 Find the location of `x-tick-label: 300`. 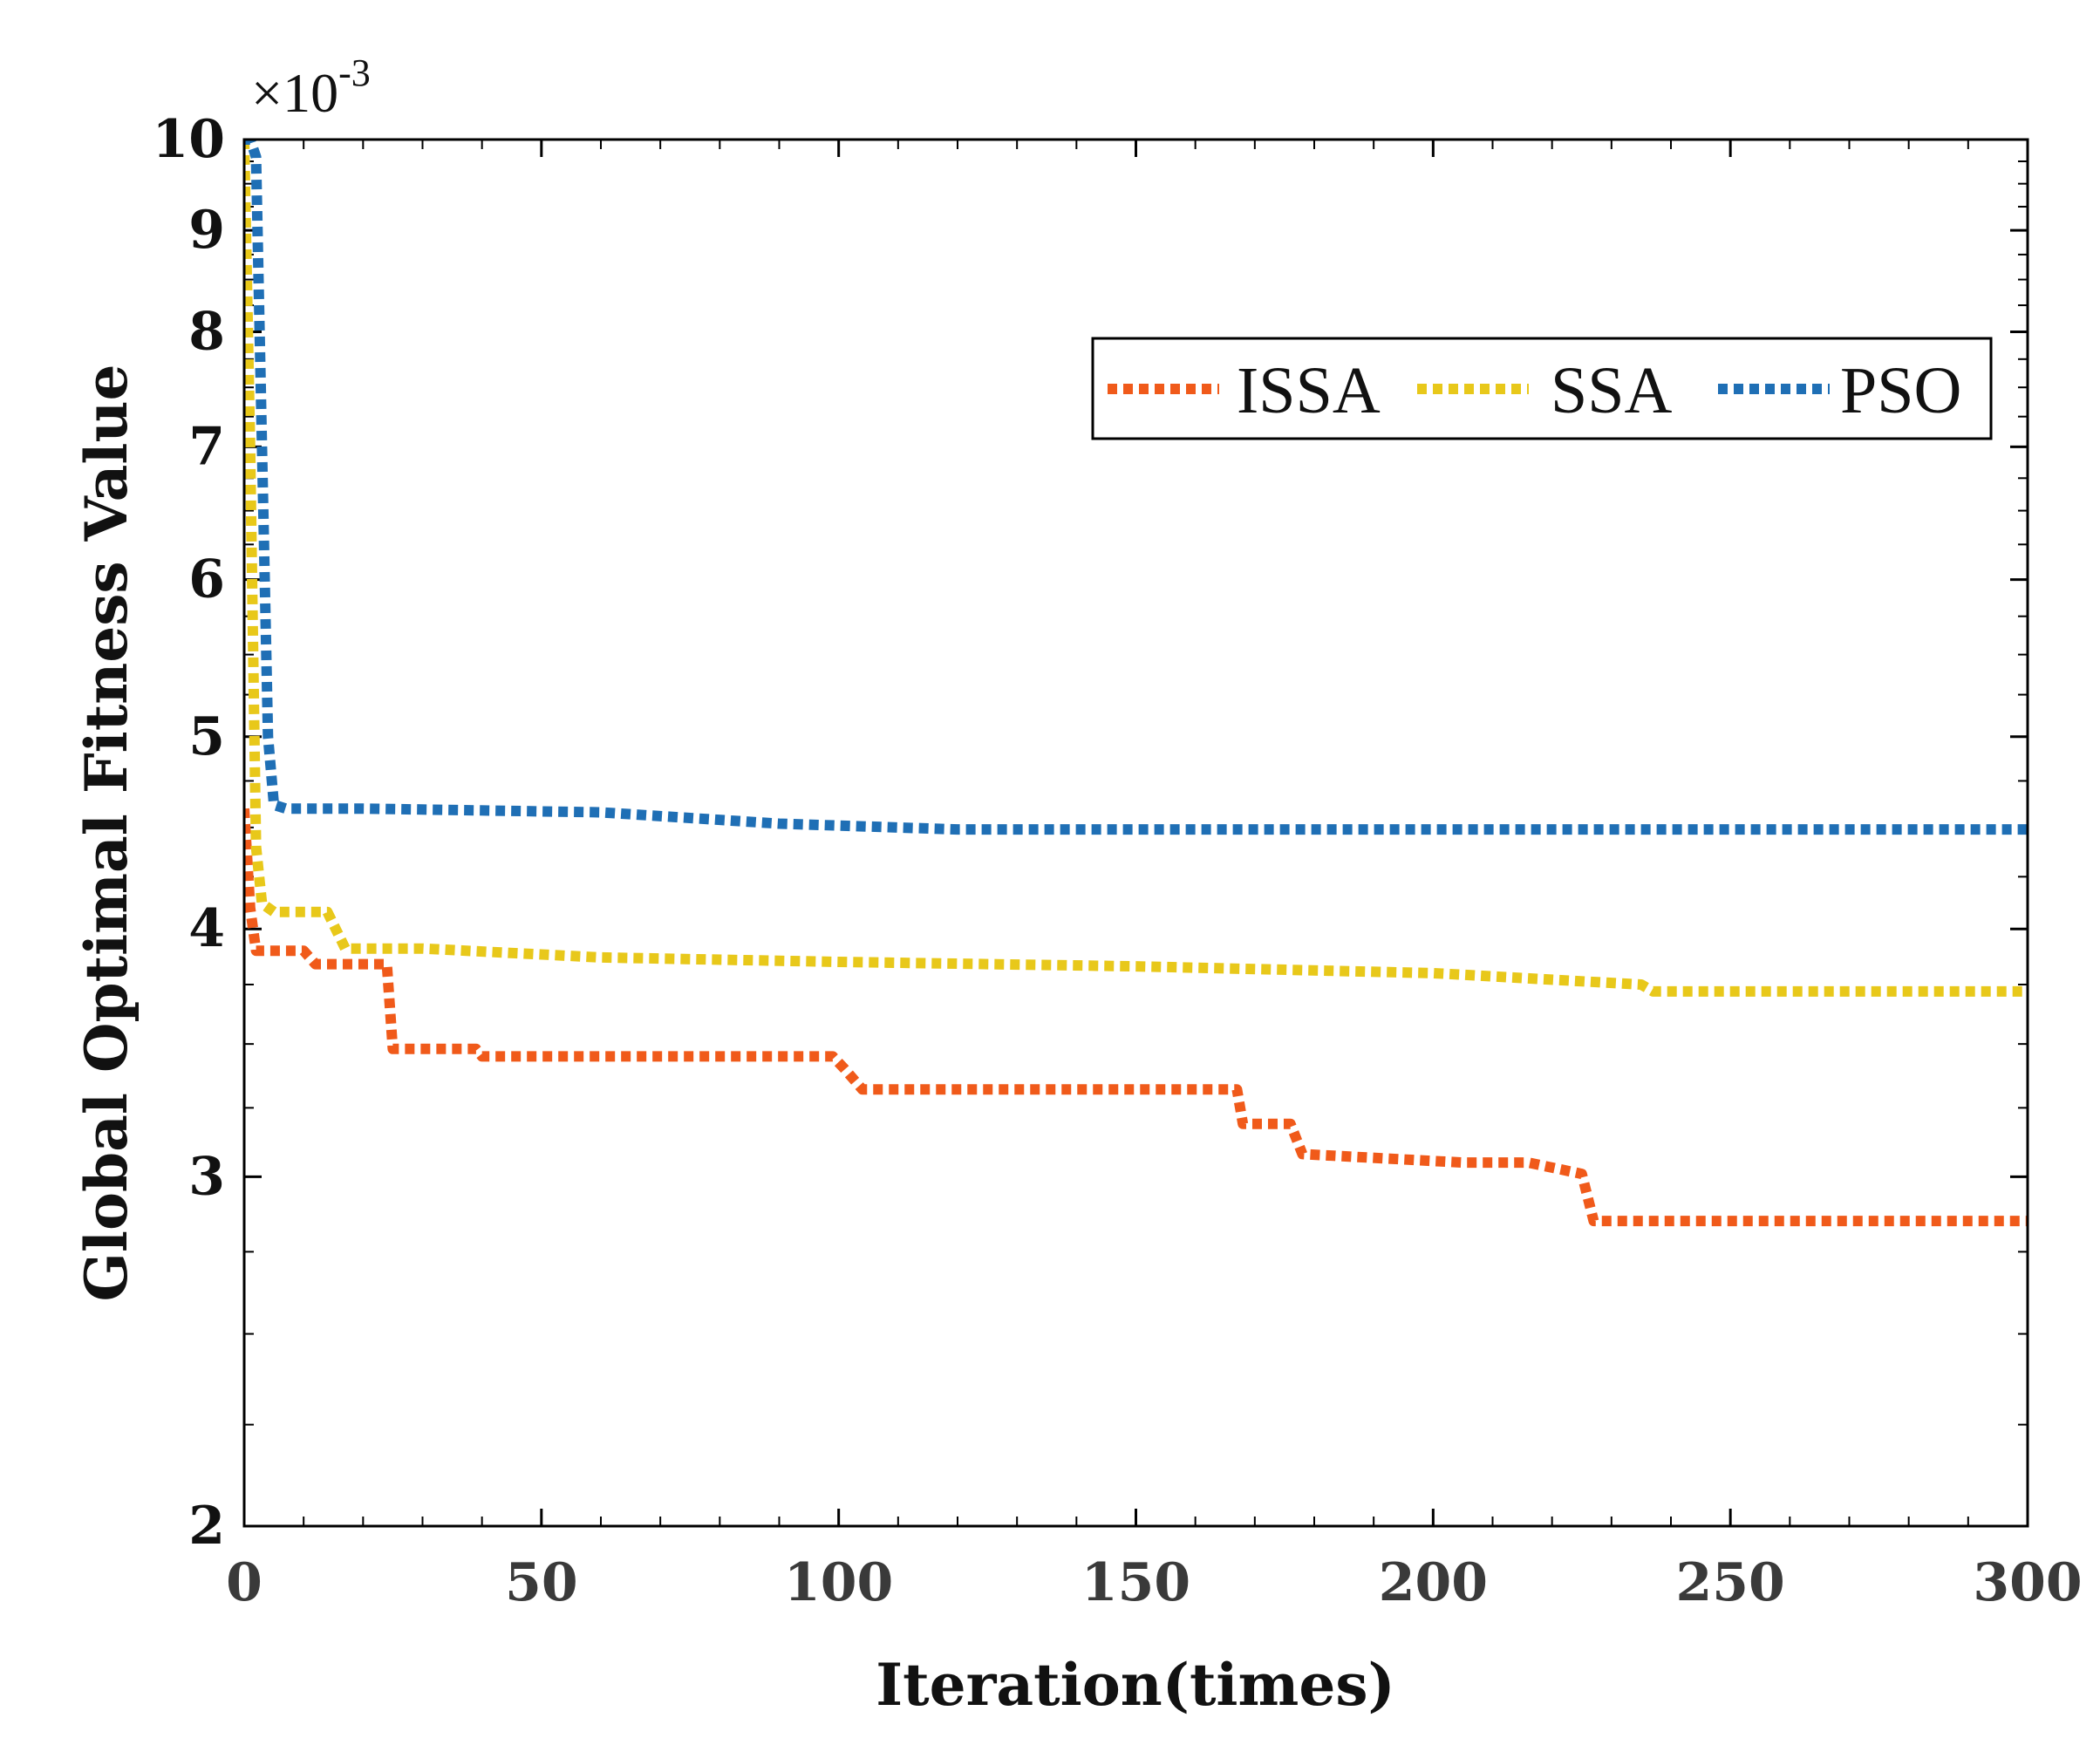

x-tick-label: 300 is located at coordinates (2027, 1582).